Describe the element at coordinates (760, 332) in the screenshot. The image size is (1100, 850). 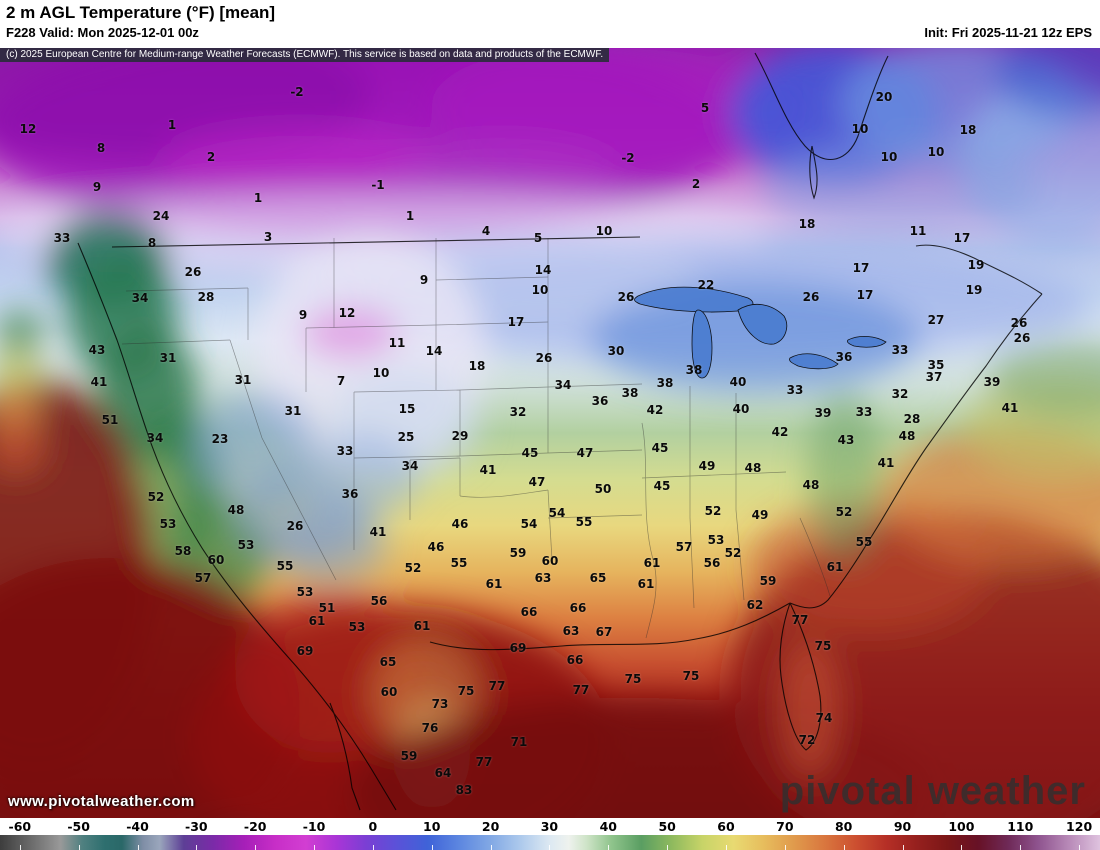
I see `great-lakes-layer` at that location.